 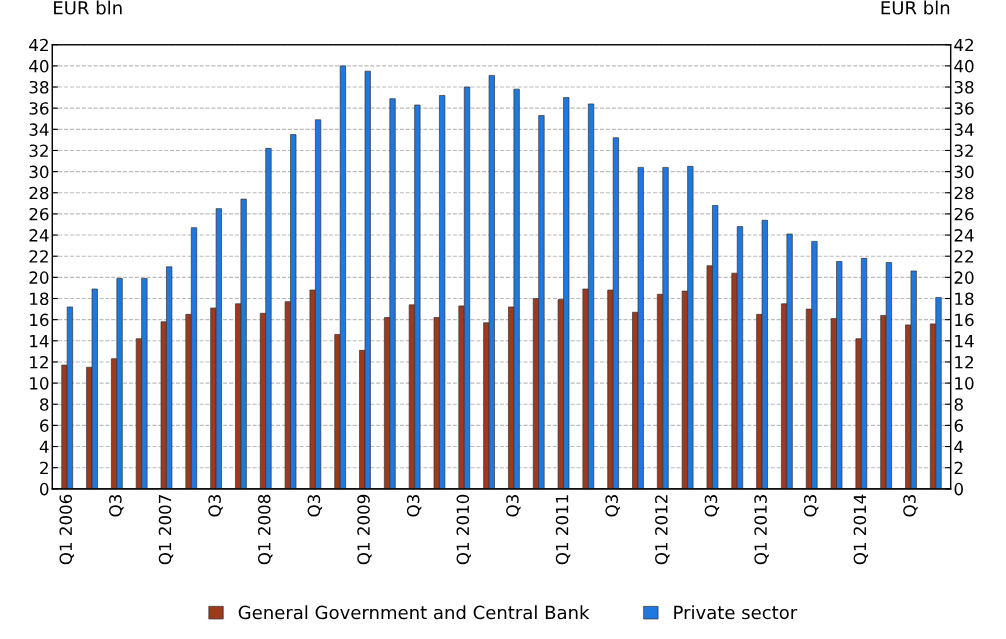 I want to click on x-tick-label: Q1 2011, so click(x=563, y=530).